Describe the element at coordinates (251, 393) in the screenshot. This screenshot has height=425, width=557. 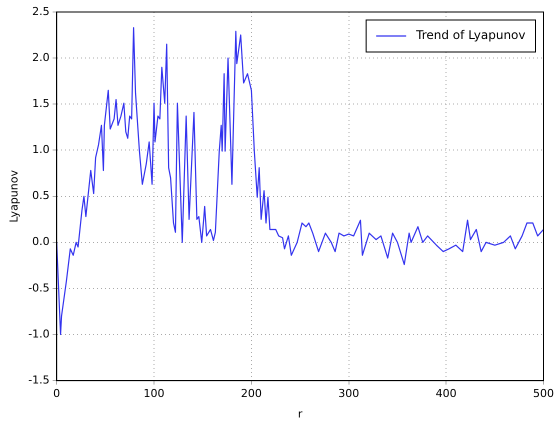
I see `x-tick-label: 200` at that location.